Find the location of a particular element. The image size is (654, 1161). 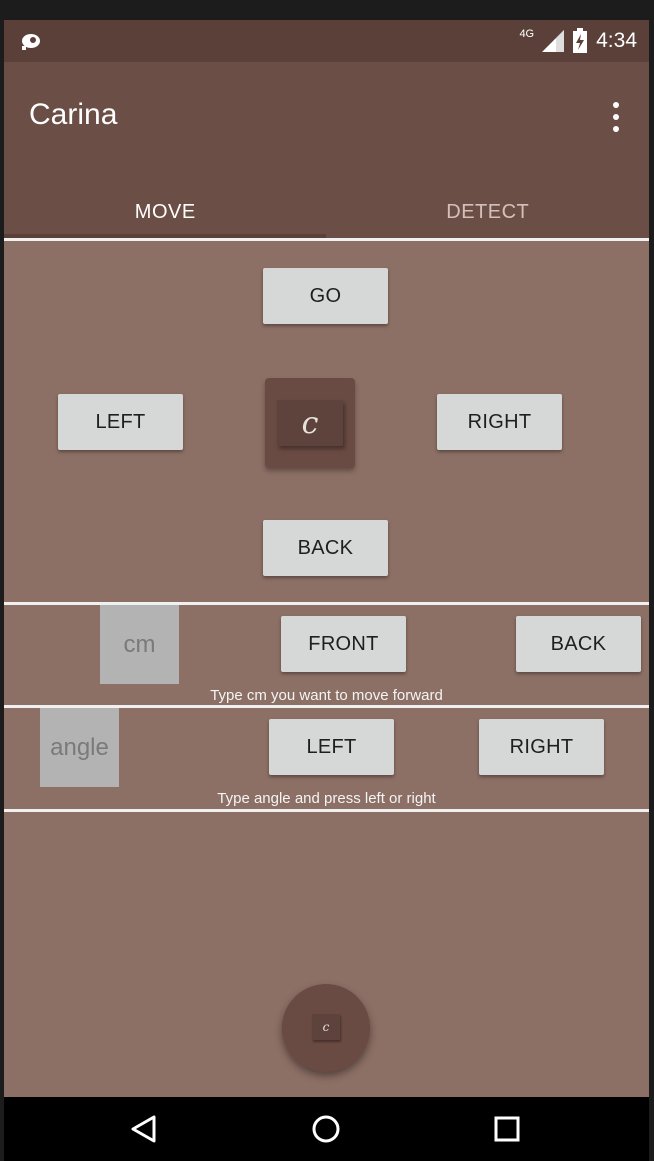

status-bar: 4G 4:34 is located at coordinates (326, 41).